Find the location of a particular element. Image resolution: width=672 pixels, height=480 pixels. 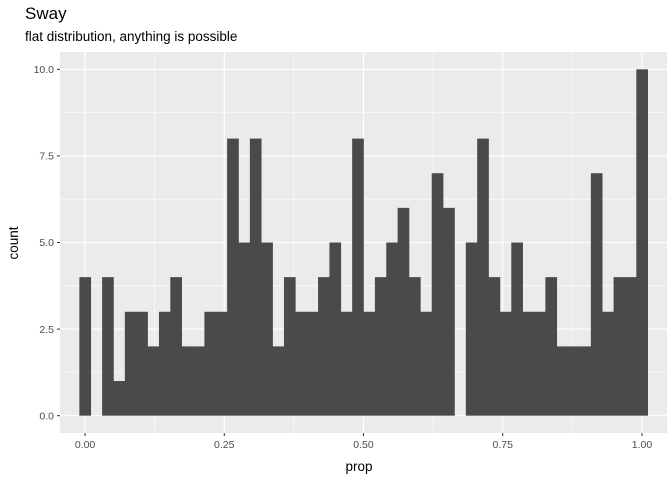

x-axis-title: prop is located at coordinates (358, 466).